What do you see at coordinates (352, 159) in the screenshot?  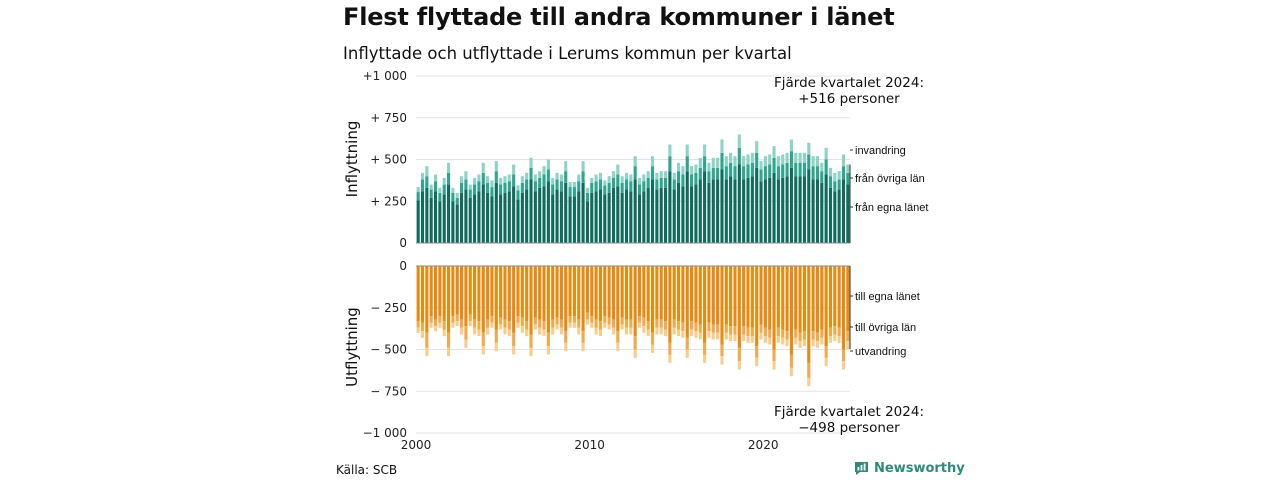 I see `in-y-axis-label: Inflyttning` at bounding box center [352, 159].